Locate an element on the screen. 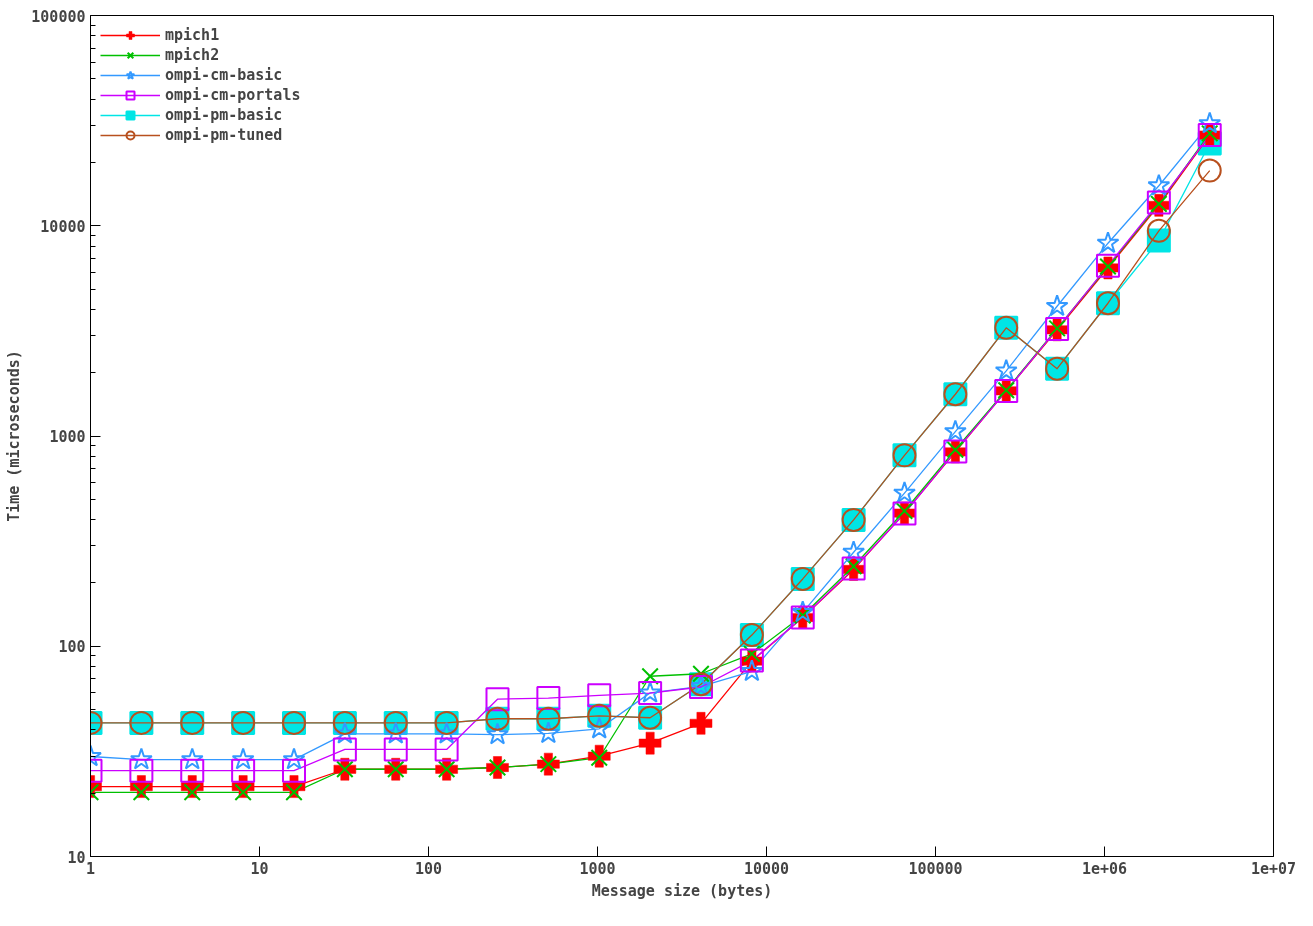 This screenshot has height=926, width=1313. x-tick-label: 10000 is located at coordinates (766, 868).